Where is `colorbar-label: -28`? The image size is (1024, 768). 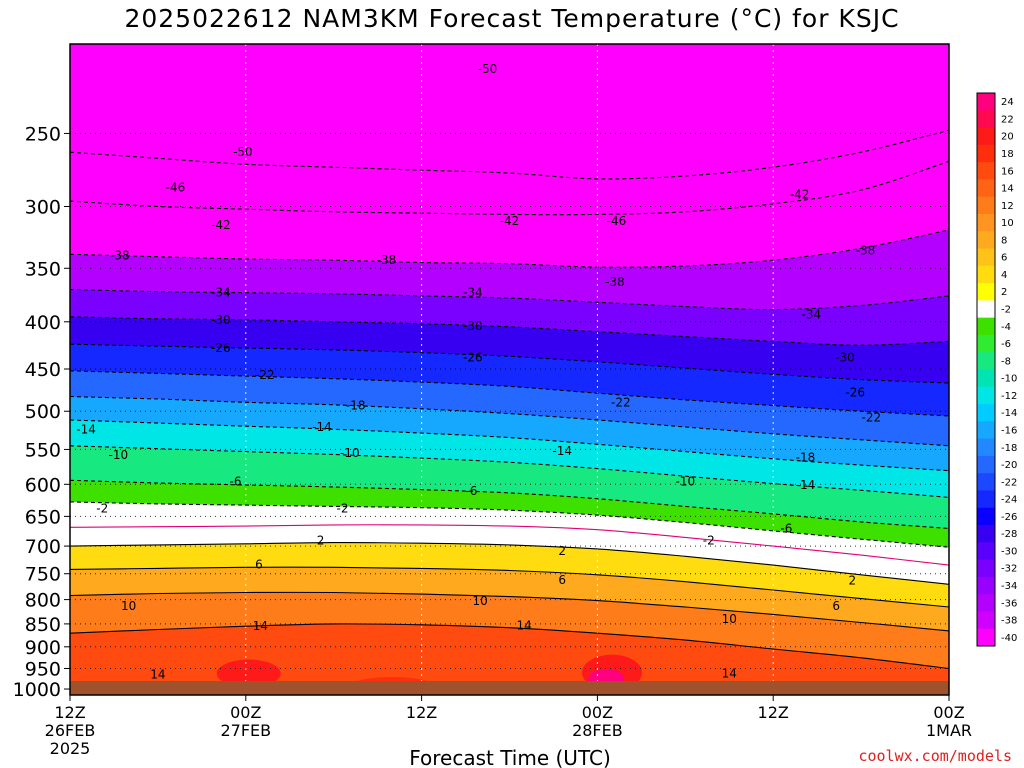
colorbar-label: -28 is located at coordinates (1009, 534).